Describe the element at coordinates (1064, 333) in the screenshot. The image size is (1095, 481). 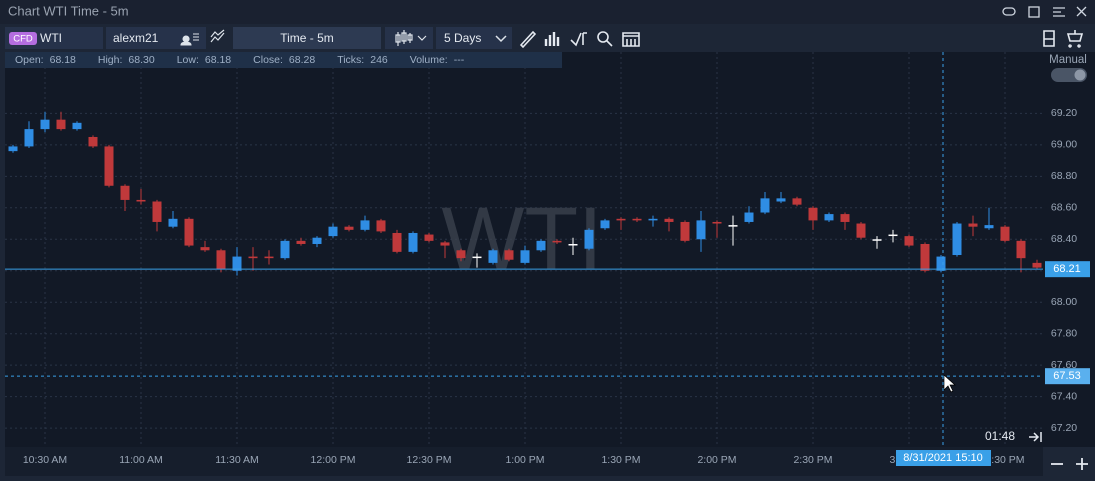
I see `y-tick-label: 67.80` at that location.